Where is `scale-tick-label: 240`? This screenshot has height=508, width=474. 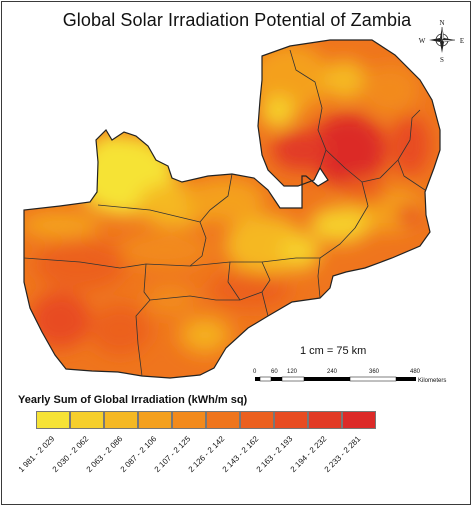 scale-tick-label: 240 is located at coordinates (332, 372).